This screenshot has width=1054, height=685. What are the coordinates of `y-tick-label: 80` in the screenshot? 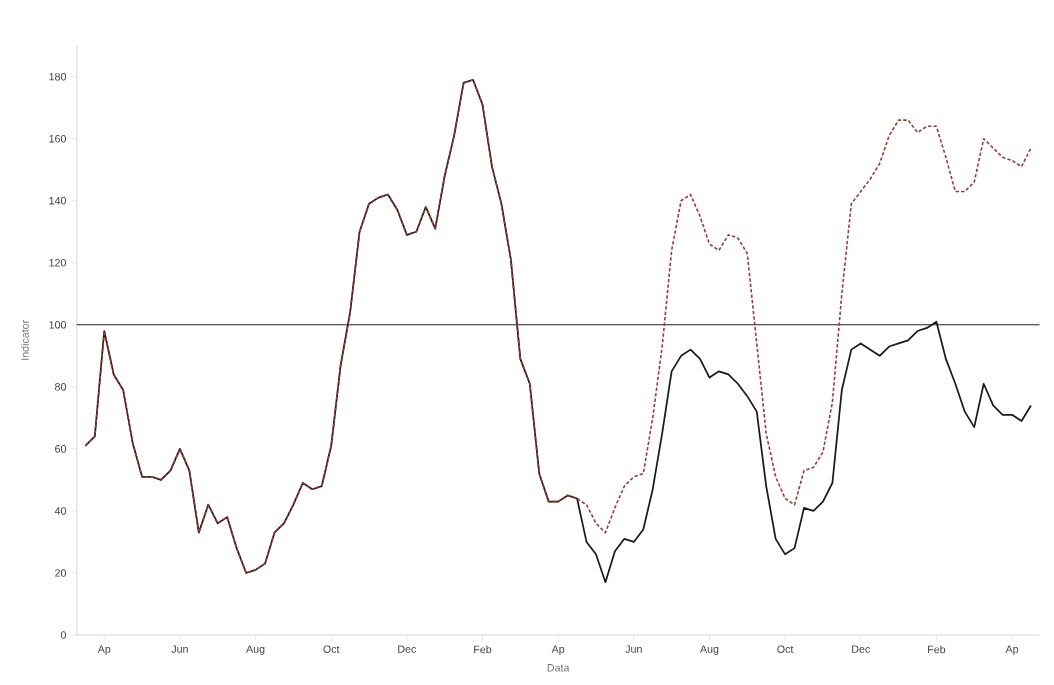 It's located at (61, 387).